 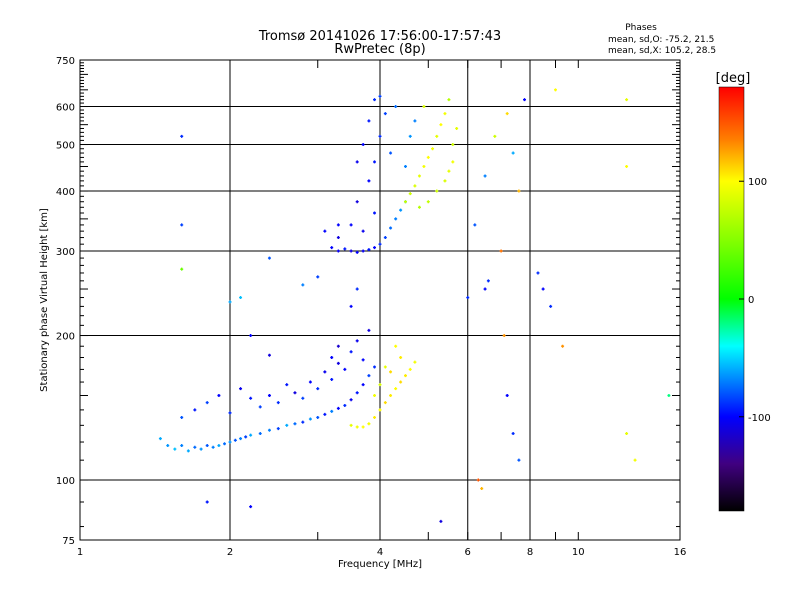 I want to click on y-tick-label: 500, so click(x=65, y=146).